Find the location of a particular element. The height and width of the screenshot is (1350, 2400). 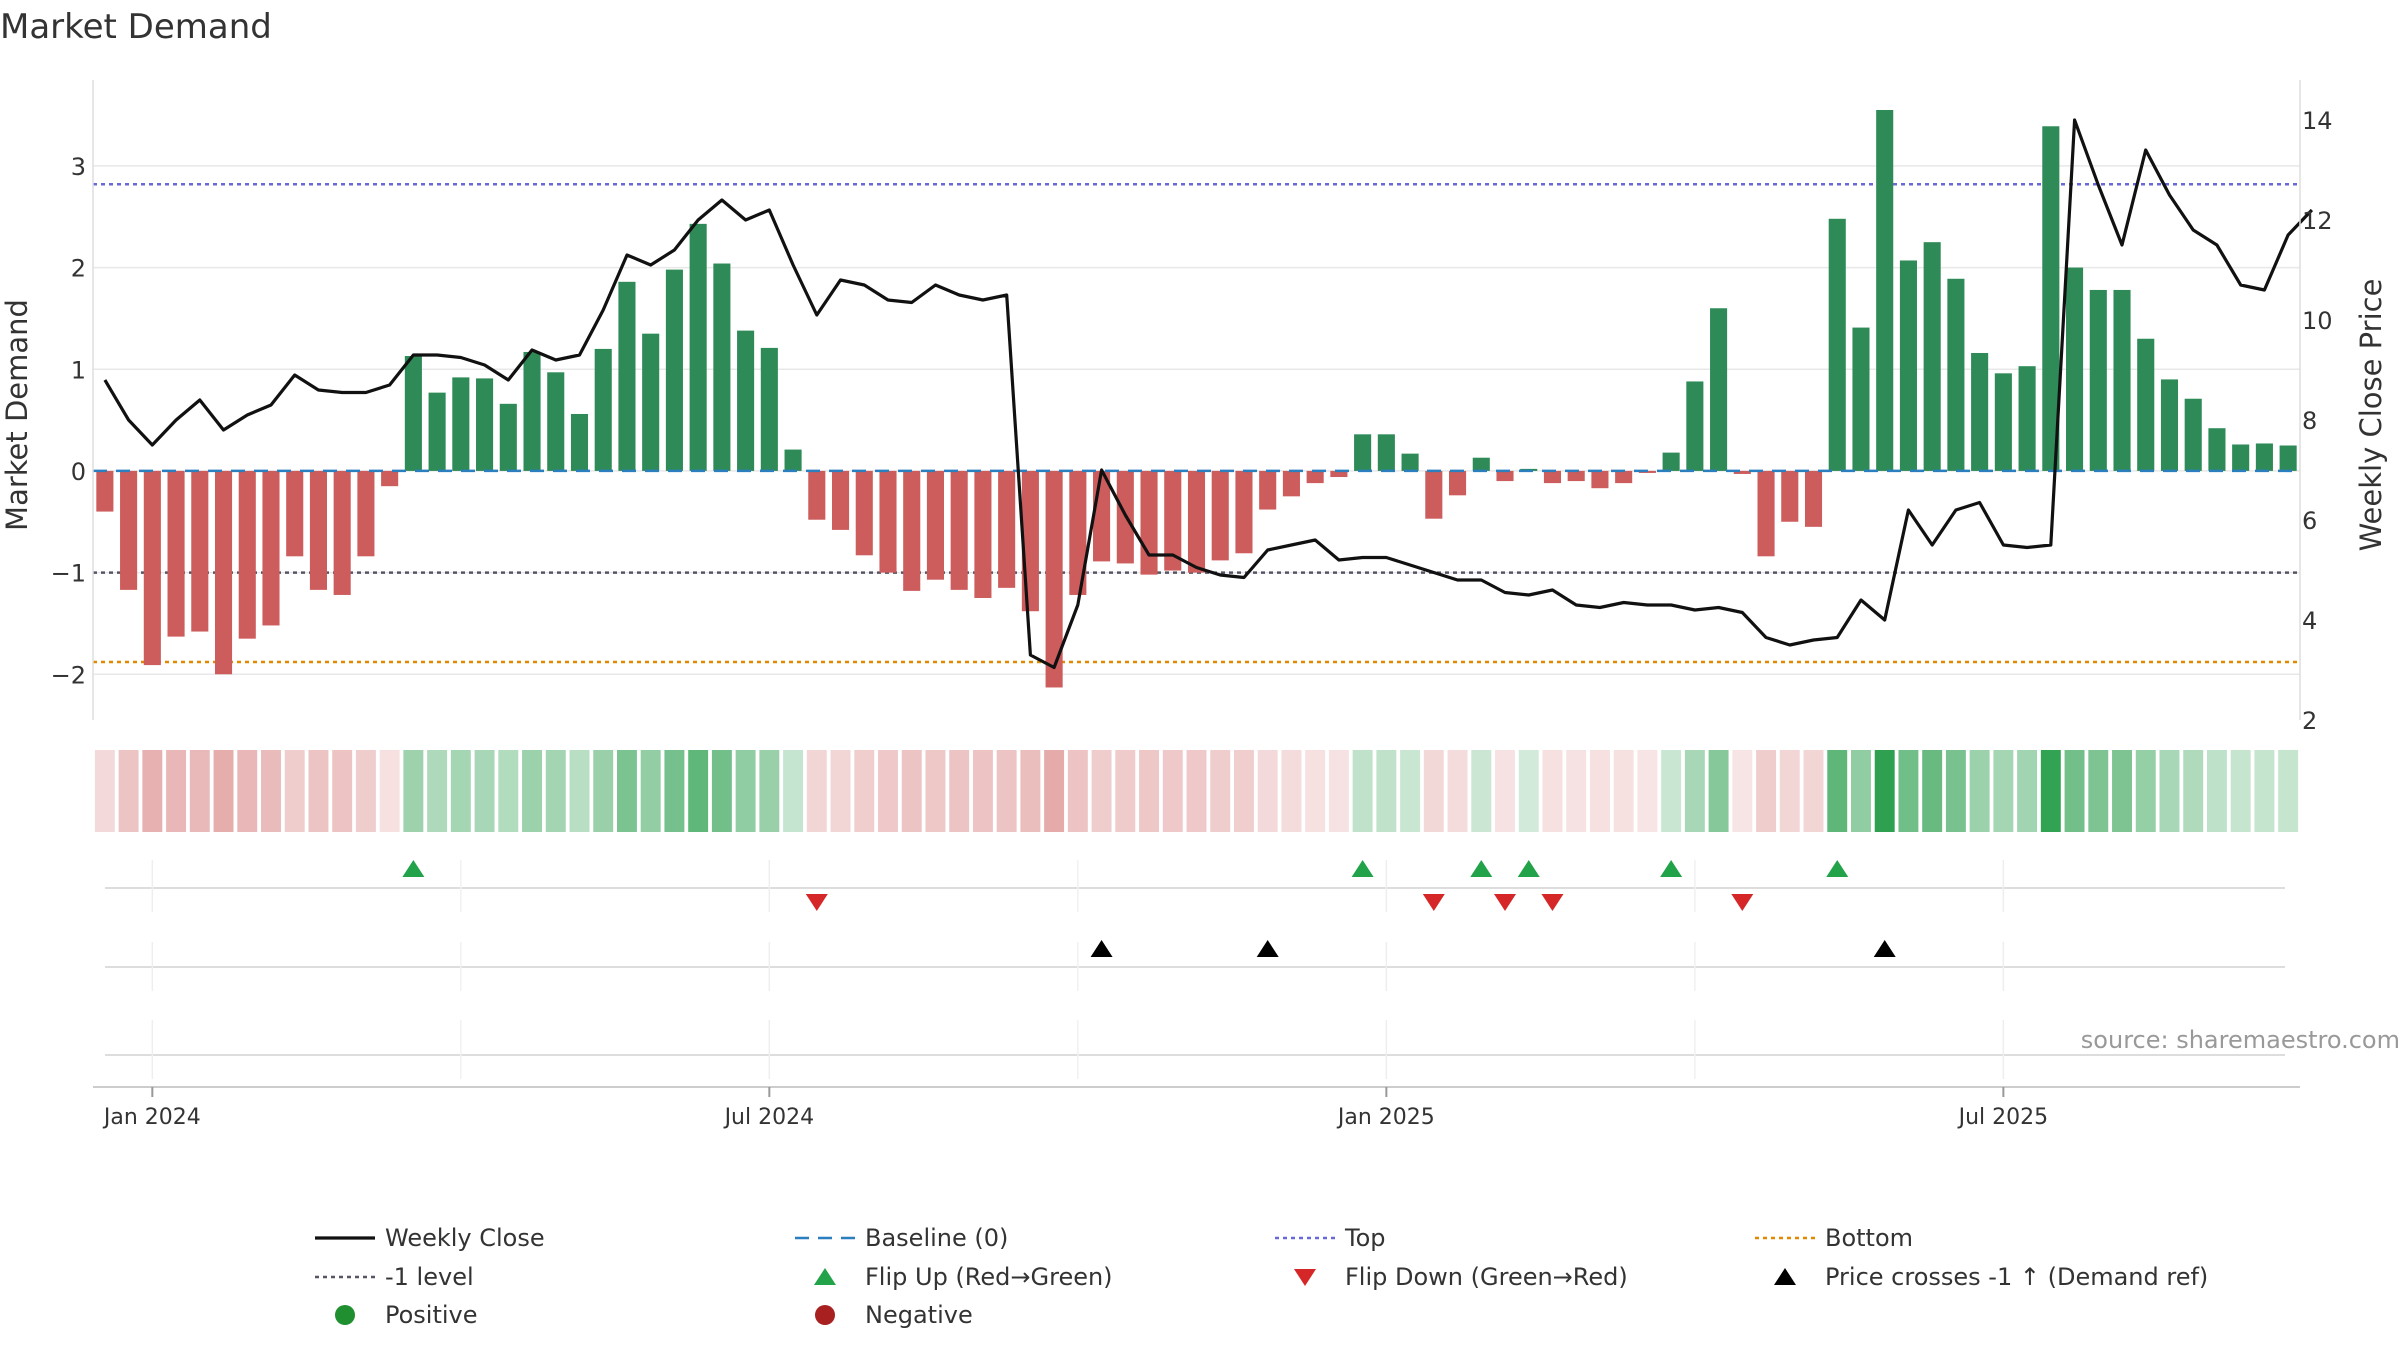

x-axis: Jan 2024 Jul 2024 Jan 2025 Jul 2025 is located at coordinates (1196, 1108).